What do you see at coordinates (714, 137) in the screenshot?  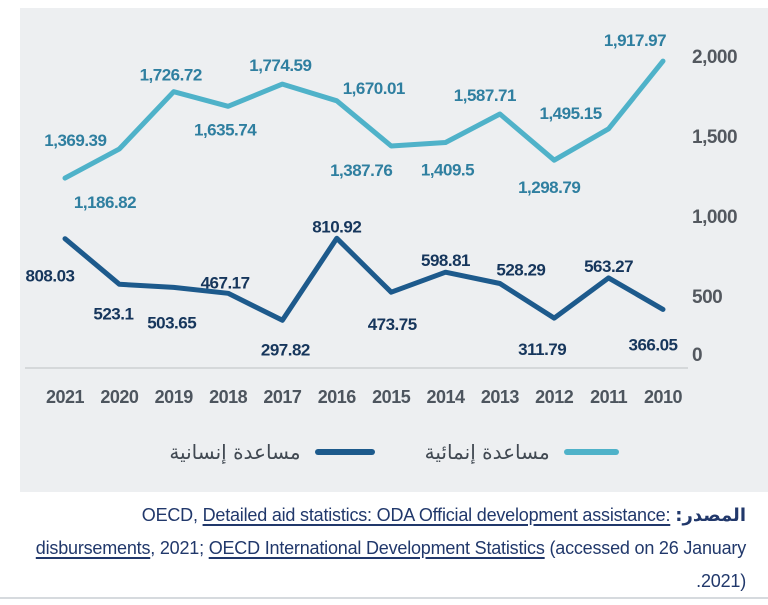 I see `y-axis-tick-label: 1,500` at bounding box center [714, 137].